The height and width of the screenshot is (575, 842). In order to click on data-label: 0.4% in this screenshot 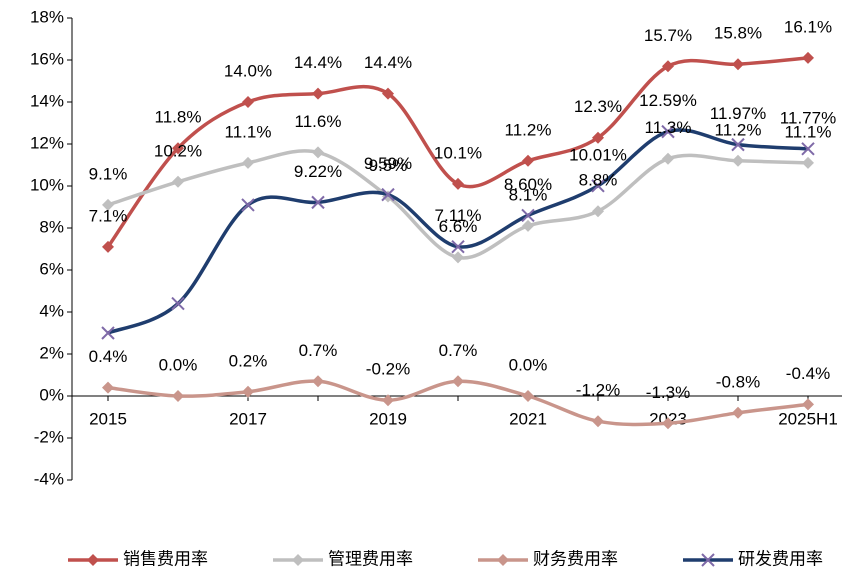, I will do `click(108, 356)`.